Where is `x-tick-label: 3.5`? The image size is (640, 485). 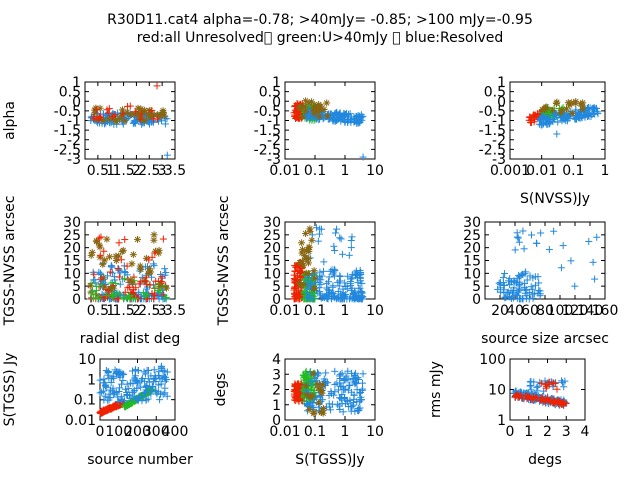 x-tick-label: 3.5 is located at coordinates (175, 171).